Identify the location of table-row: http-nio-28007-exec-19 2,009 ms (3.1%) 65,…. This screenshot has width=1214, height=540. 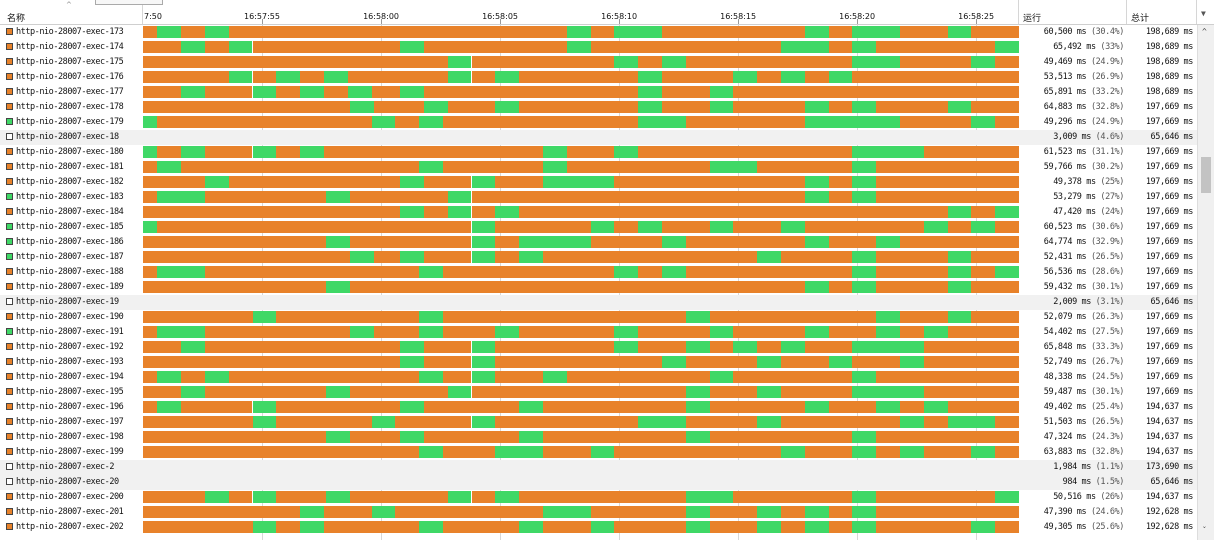
(598, 302).